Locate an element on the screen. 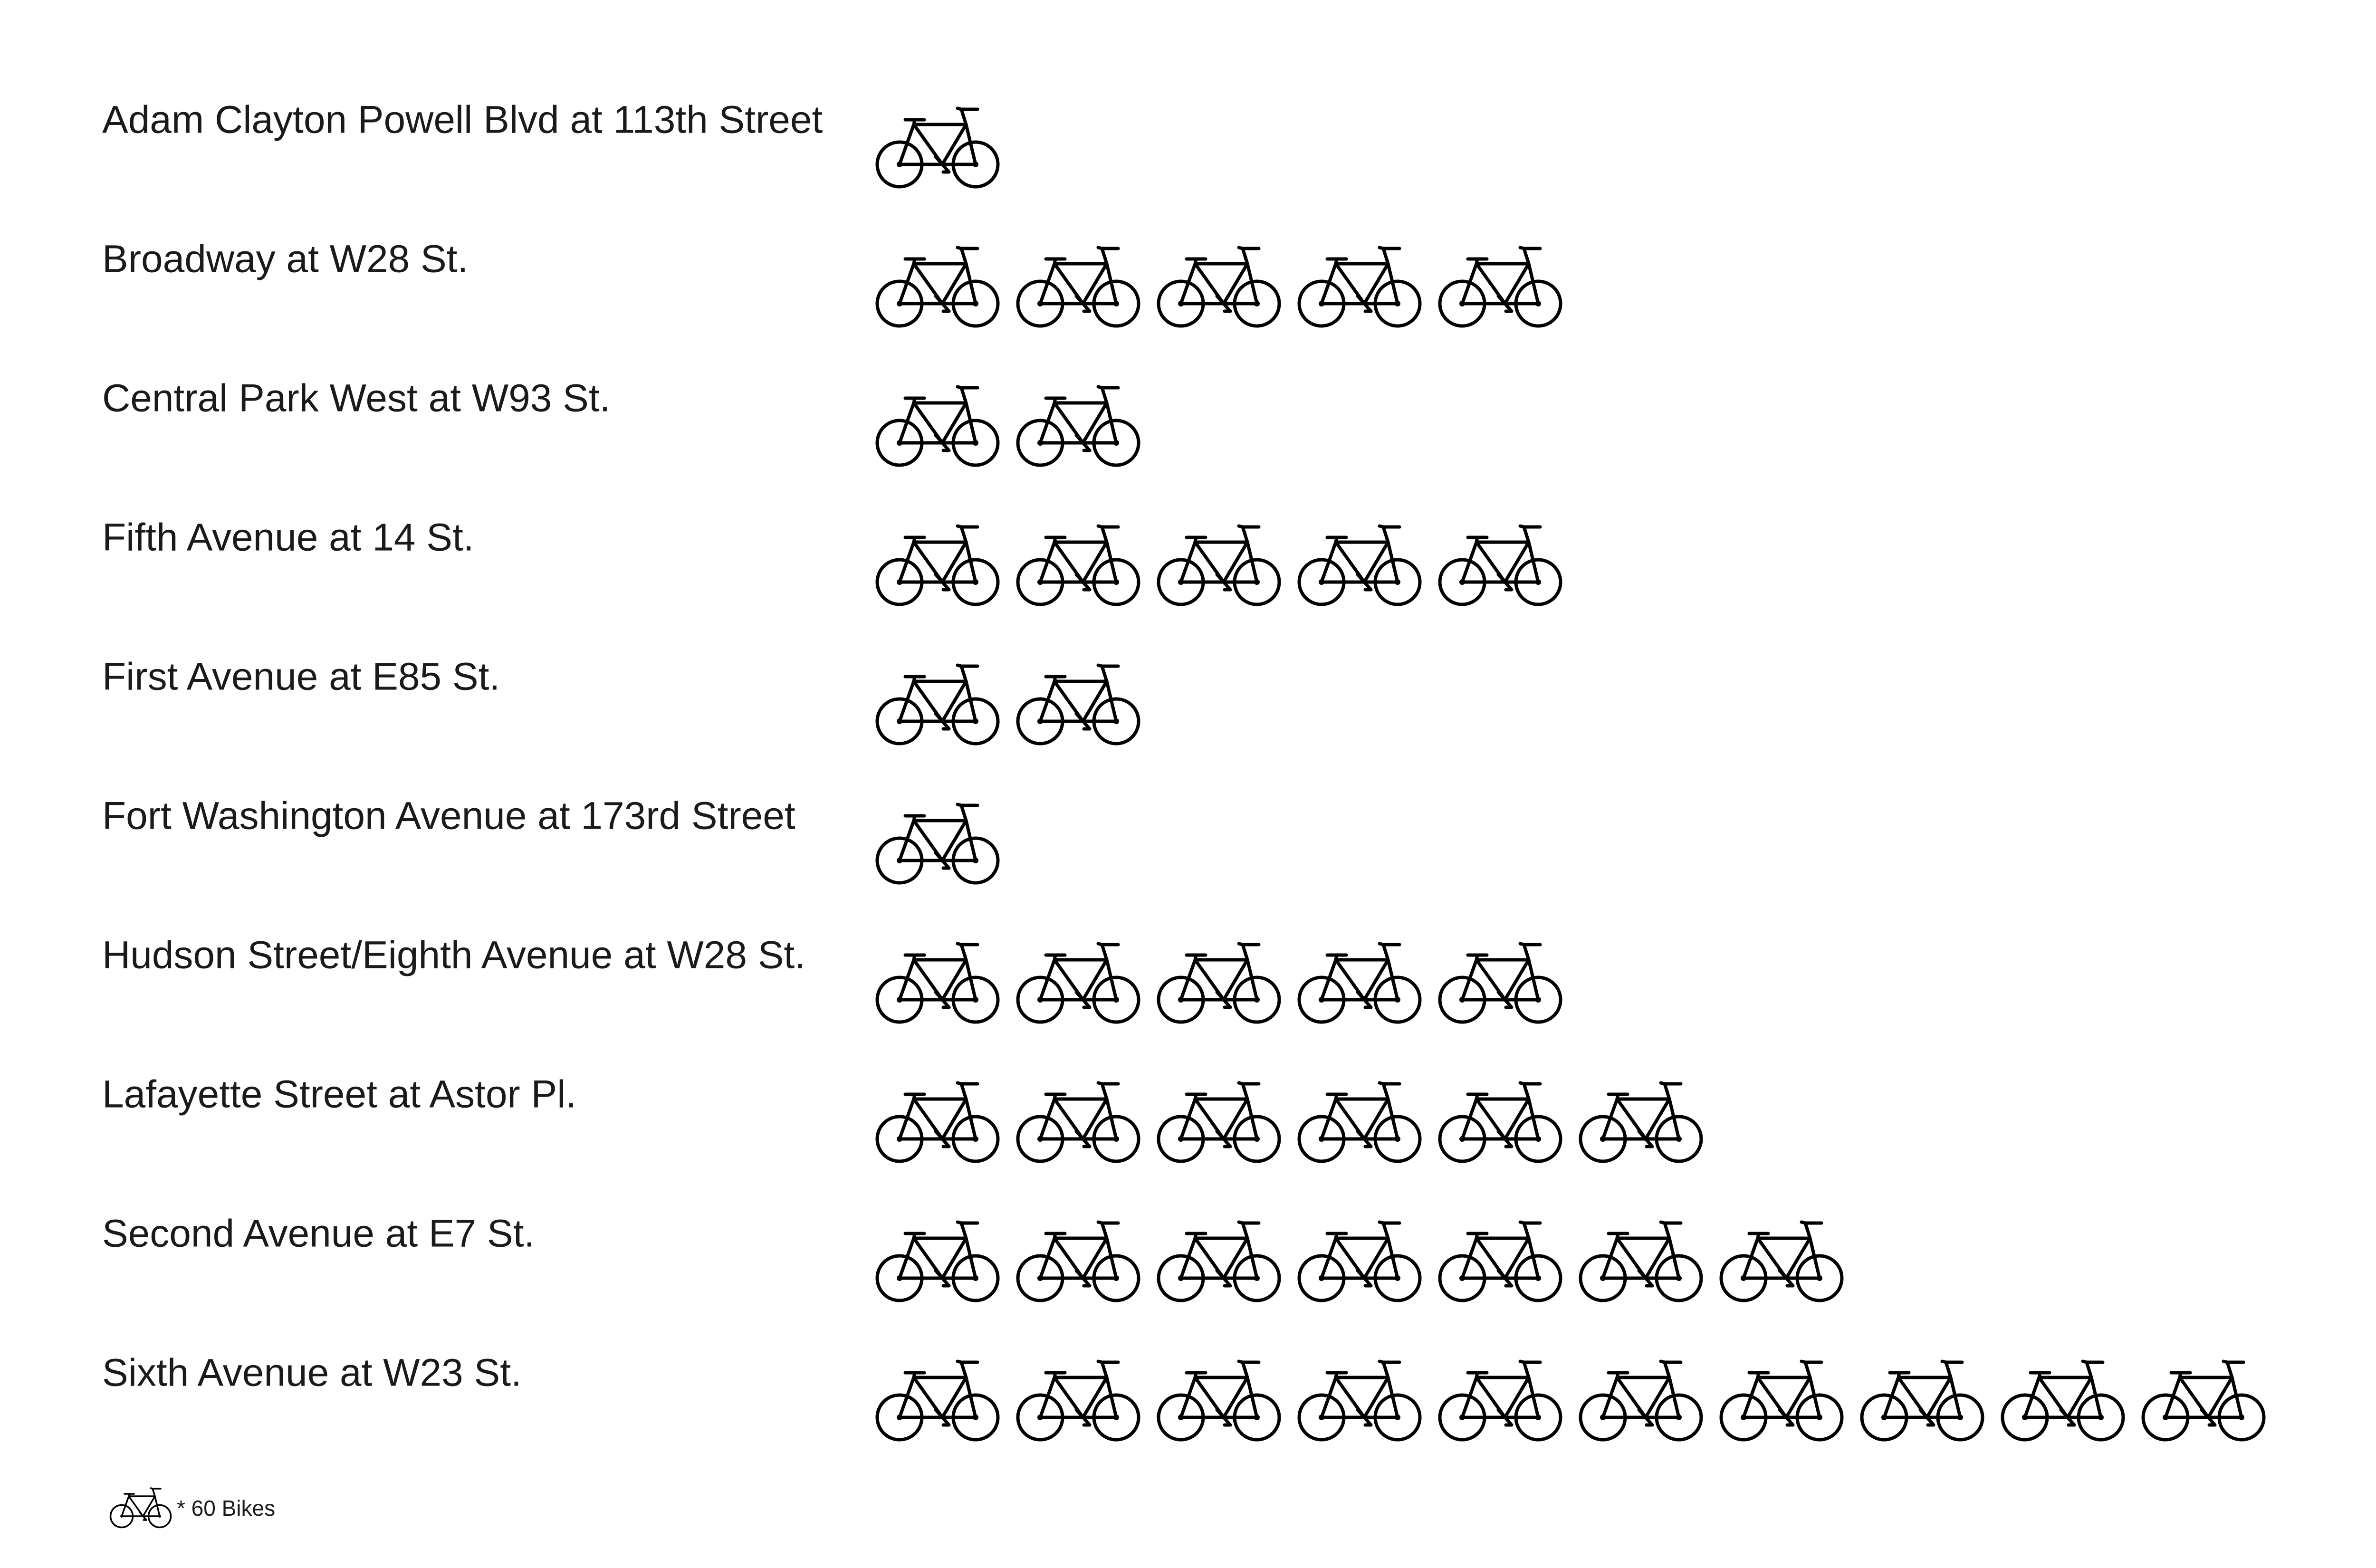  category-label: First Avenue at E85 St. is located at coordinates (301, 676).